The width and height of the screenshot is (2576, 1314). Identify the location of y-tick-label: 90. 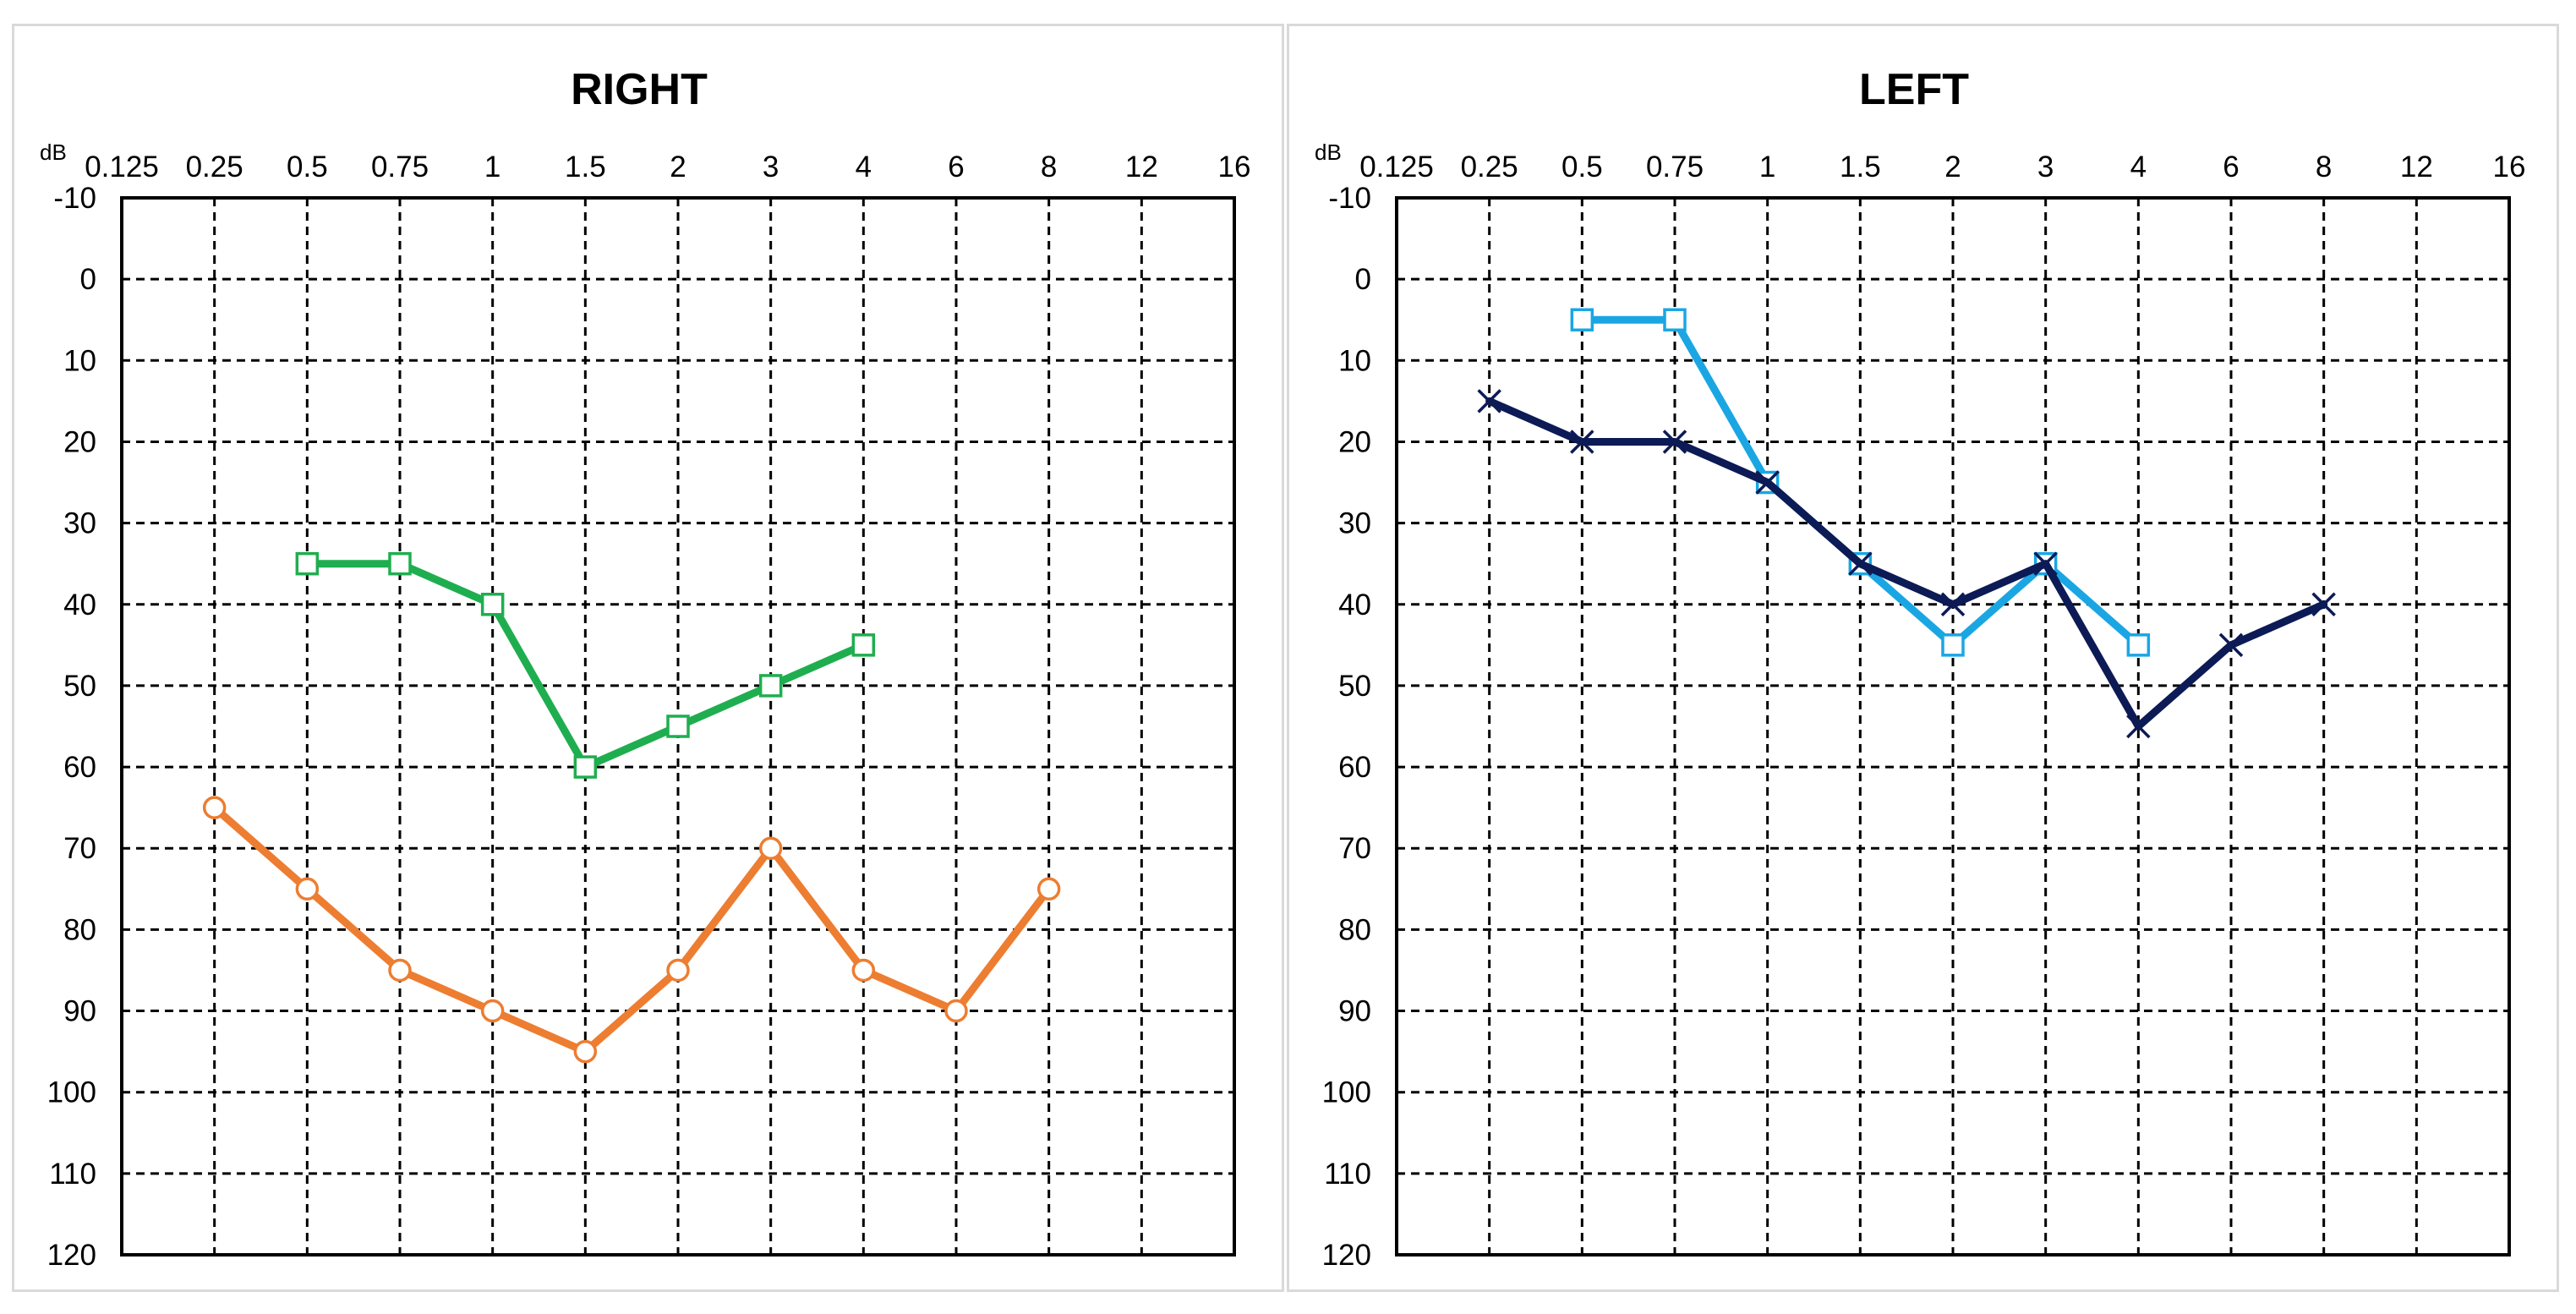
(80, 1011).